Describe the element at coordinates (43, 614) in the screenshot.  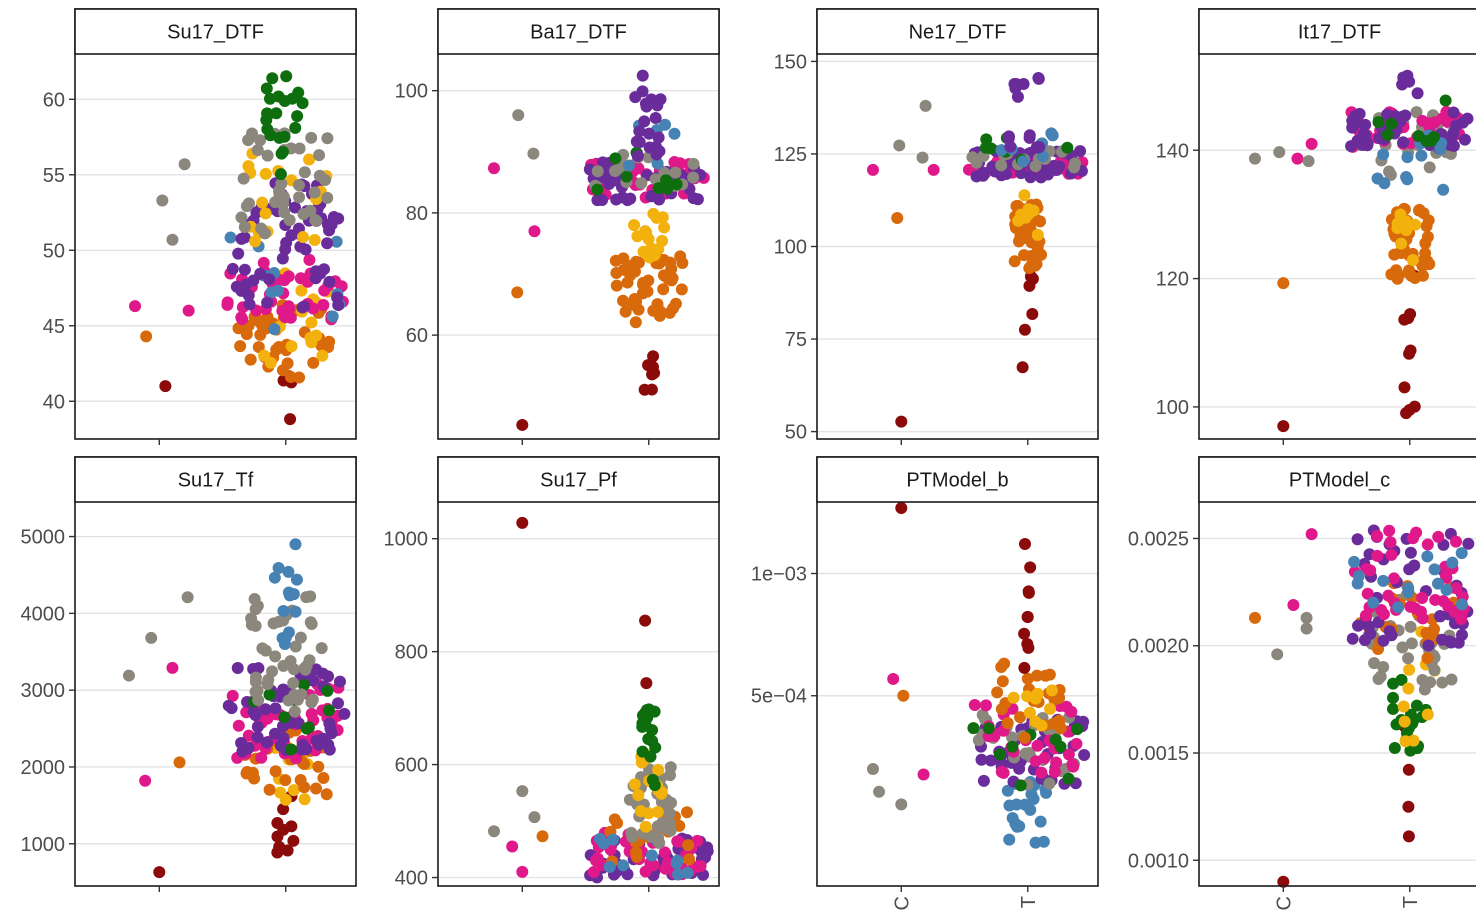
I see `y-tick-label: 4000` at that location.